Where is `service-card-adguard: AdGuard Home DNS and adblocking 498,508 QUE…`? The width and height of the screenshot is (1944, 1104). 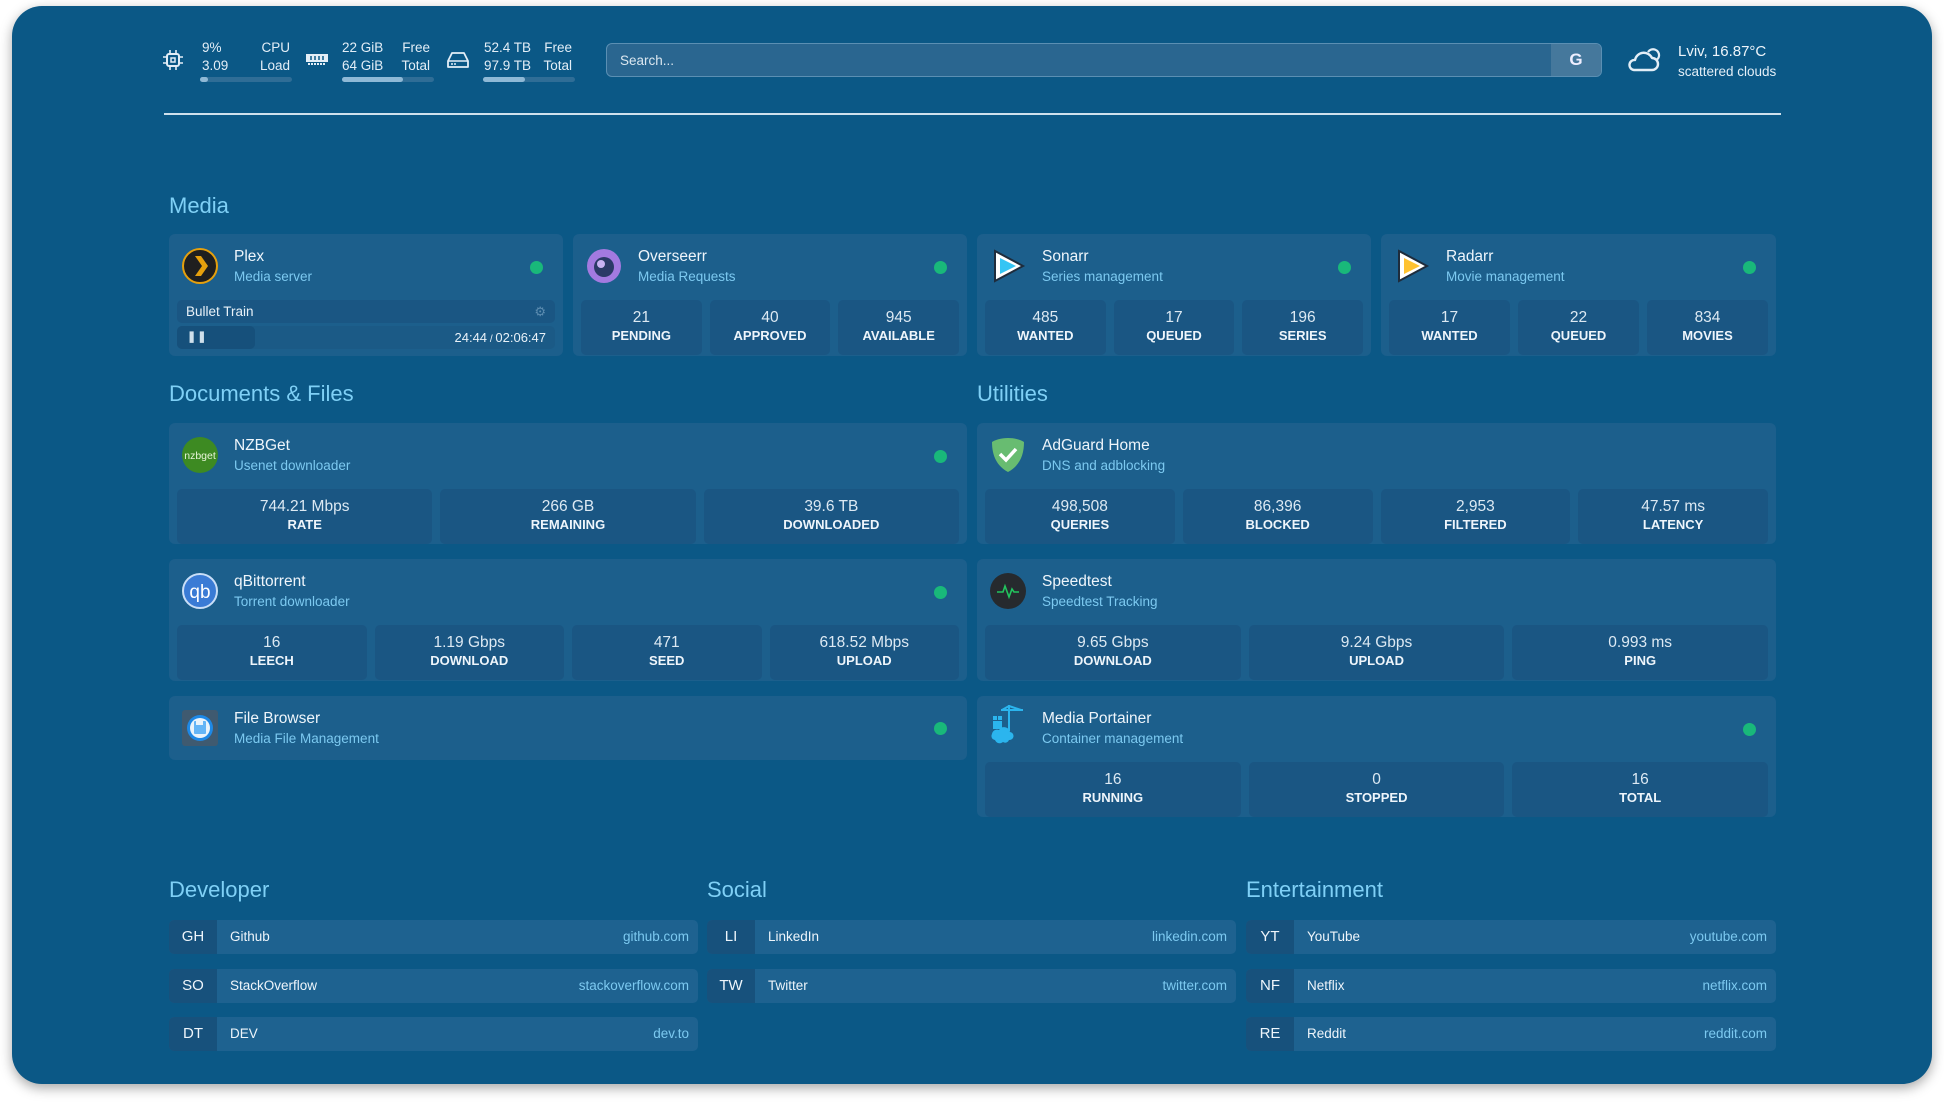
service-card-adguard: AdGuard Home DNS and adblocking 498,508 QUE… is located at coordinates (1376, 483).